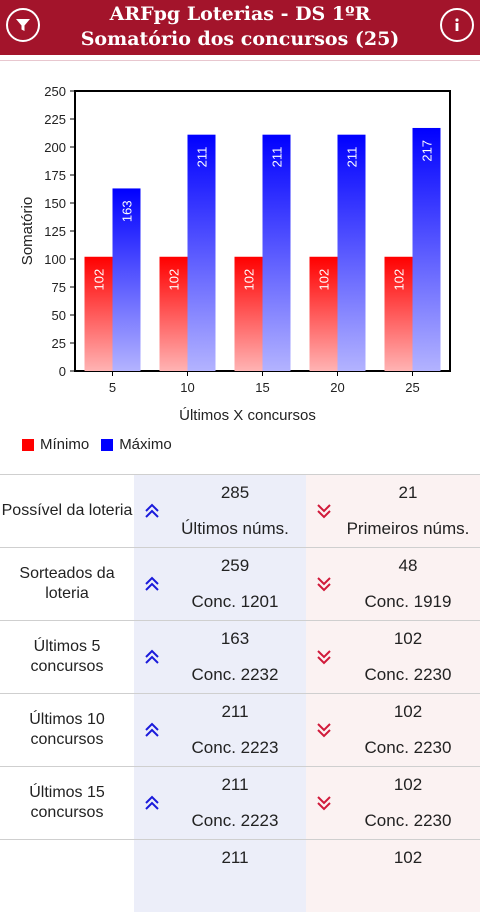 The image size is (480, 912). I want to click on title-line-2: Somatório dos concursos (25), so click(240, 39).